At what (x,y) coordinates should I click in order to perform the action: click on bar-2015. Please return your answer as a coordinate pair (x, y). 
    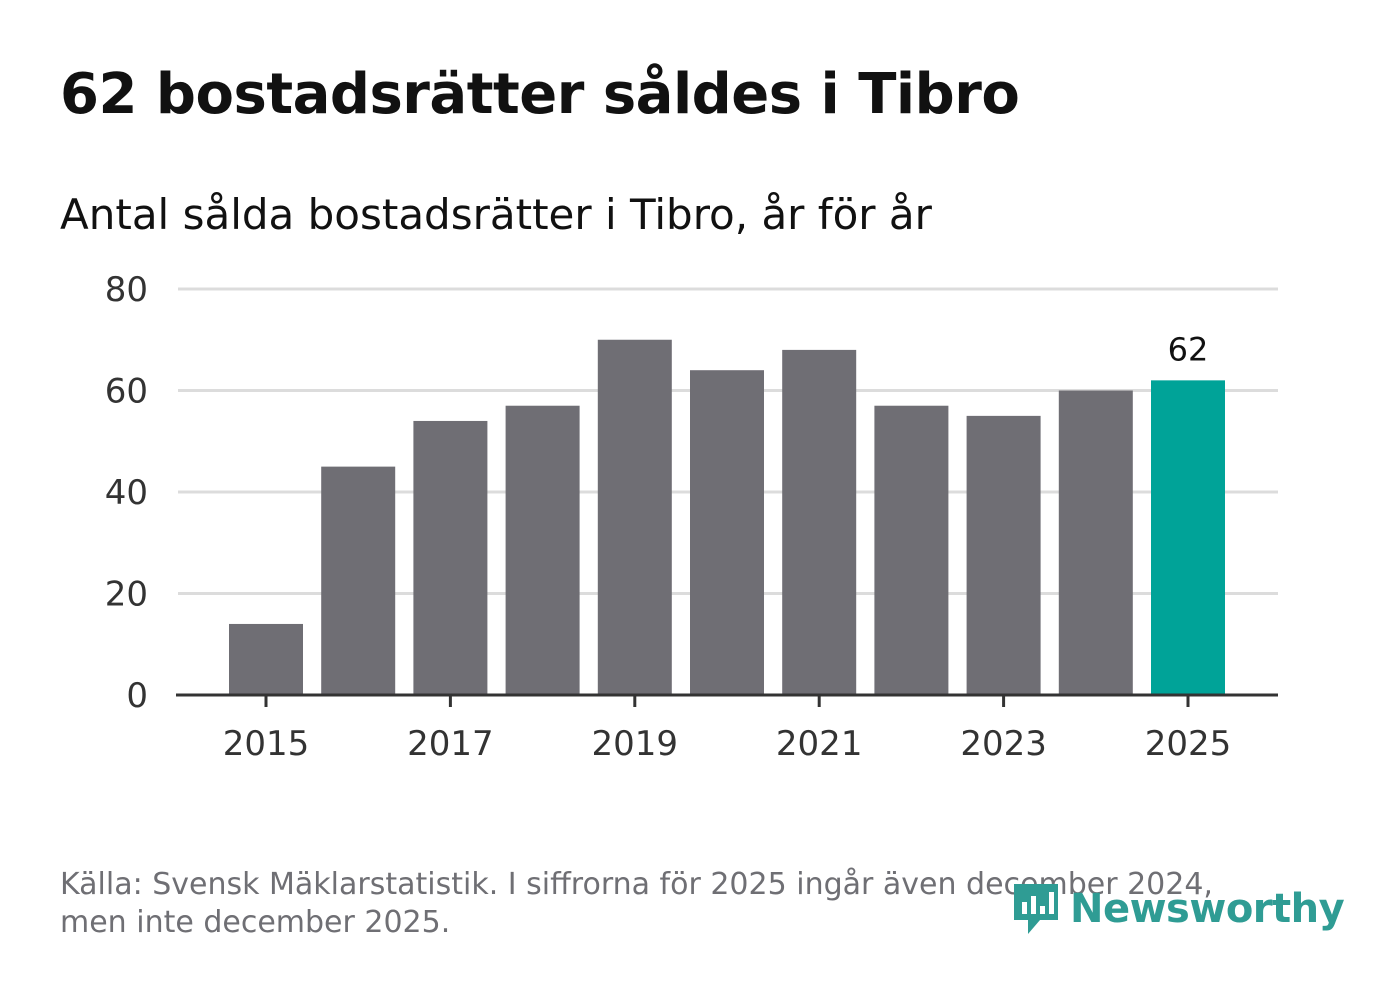
    Looking at the image, I should click on (266, 659).